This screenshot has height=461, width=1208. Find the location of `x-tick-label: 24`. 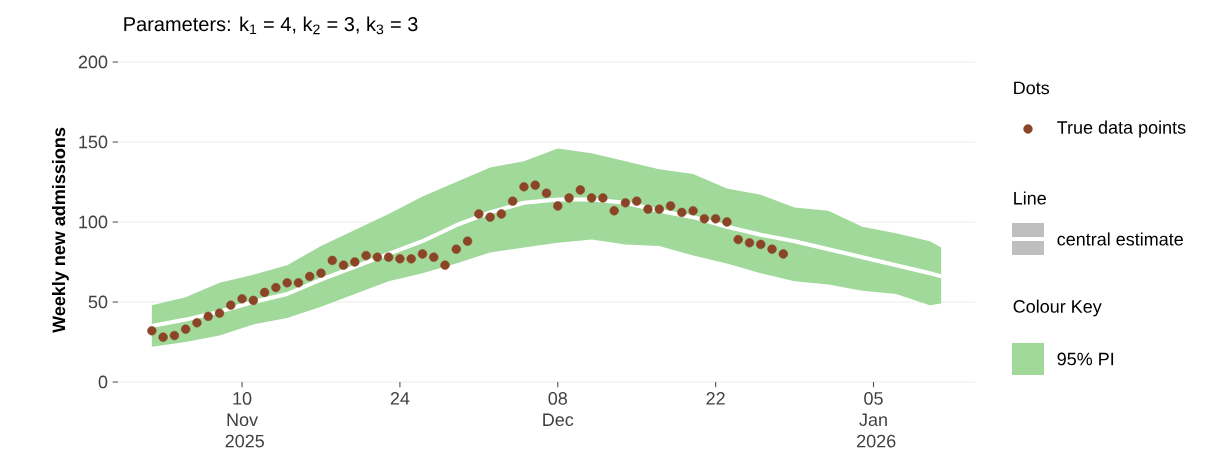

x-tick-label: 24 is located at coordinates (400, 398).